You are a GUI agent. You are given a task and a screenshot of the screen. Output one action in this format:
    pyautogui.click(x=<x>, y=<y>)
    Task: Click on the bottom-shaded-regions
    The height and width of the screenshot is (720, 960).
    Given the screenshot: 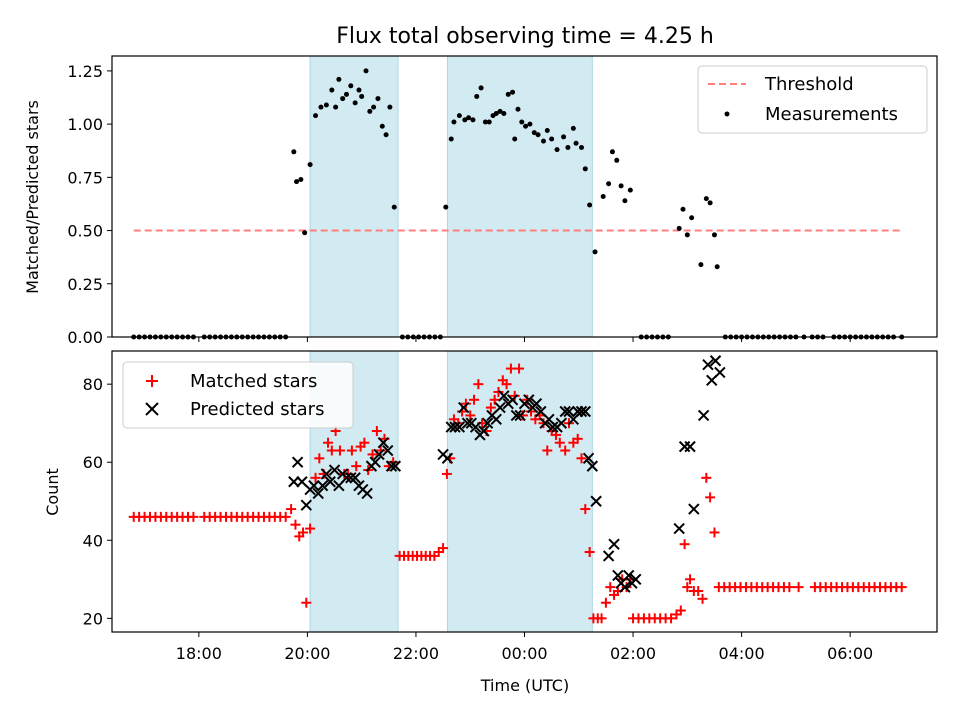 What is the action you would take?
    pyautogui.click(x=451, y=491)
    